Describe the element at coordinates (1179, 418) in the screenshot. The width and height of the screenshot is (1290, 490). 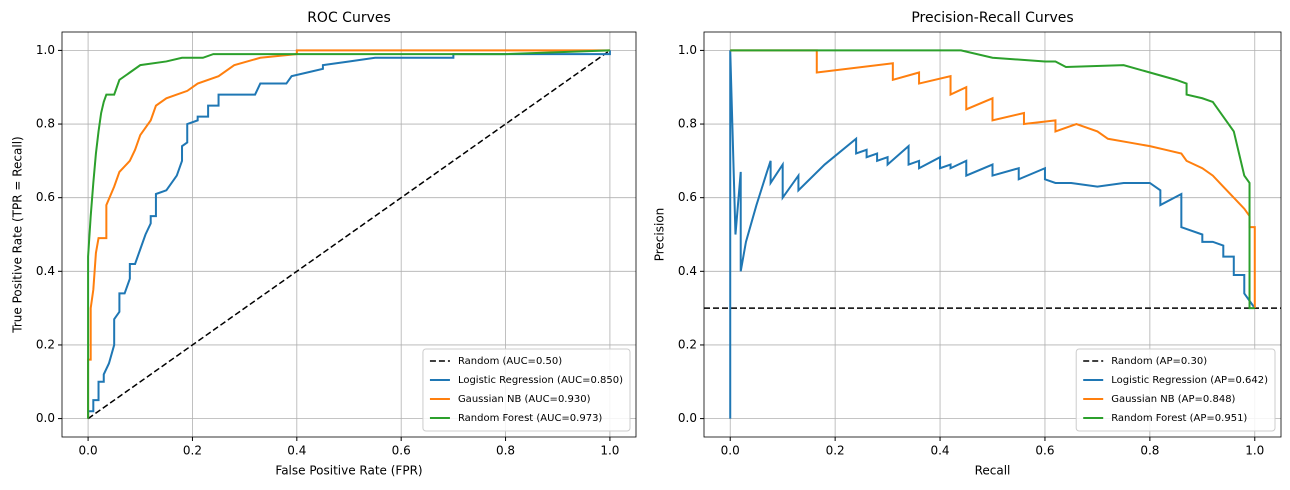
I see `legend-label: Random Forest (AP=0.951)` at that location.